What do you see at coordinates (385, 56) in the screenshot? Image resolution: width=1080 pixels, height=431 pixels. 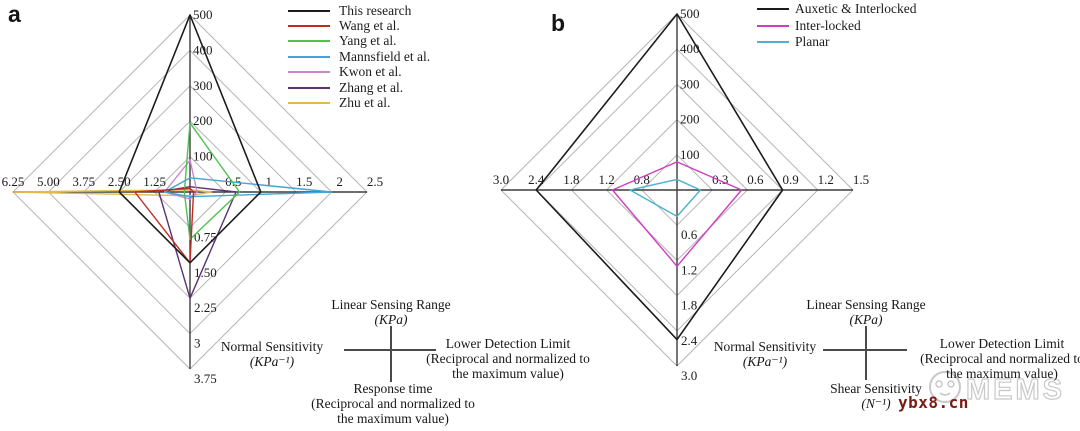 I see `legend-label: Mannsfield et al.` at bounding box center [385, 56].